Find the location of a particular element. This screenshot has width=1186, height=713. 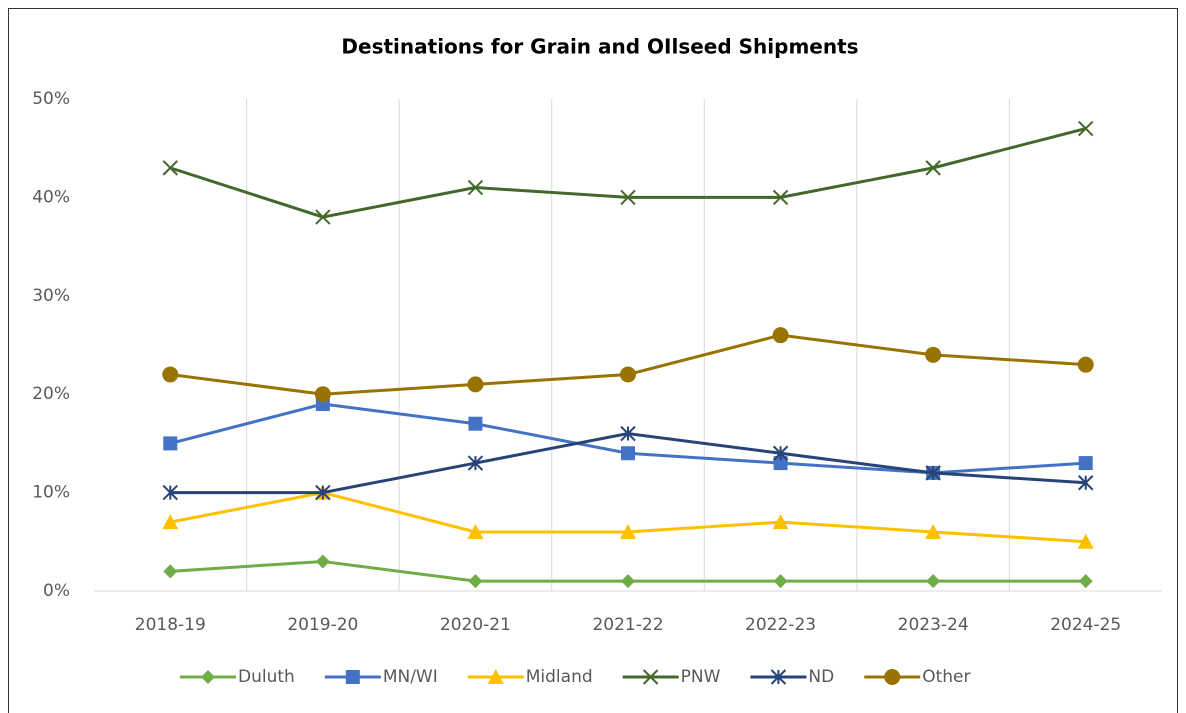

y-tick-label: 20% is located at coordinates (51, 394).